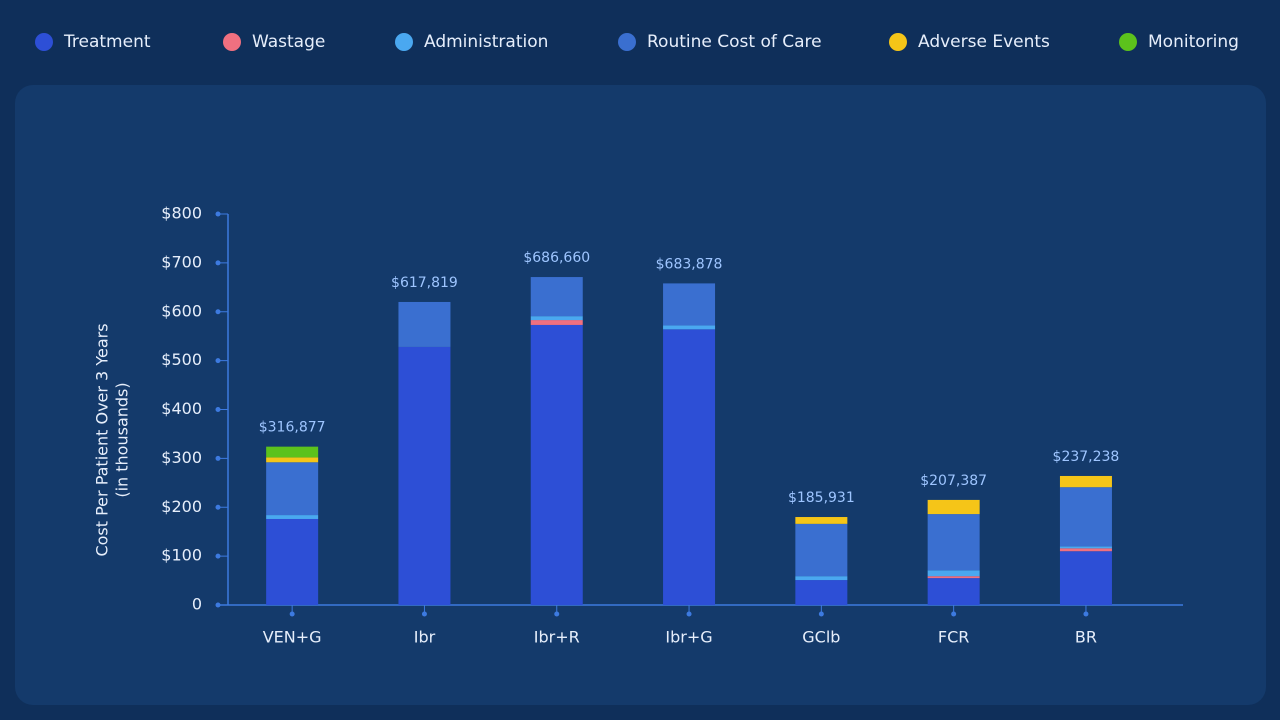  I want to click on y-tick-label: 0, so click(197, 604).